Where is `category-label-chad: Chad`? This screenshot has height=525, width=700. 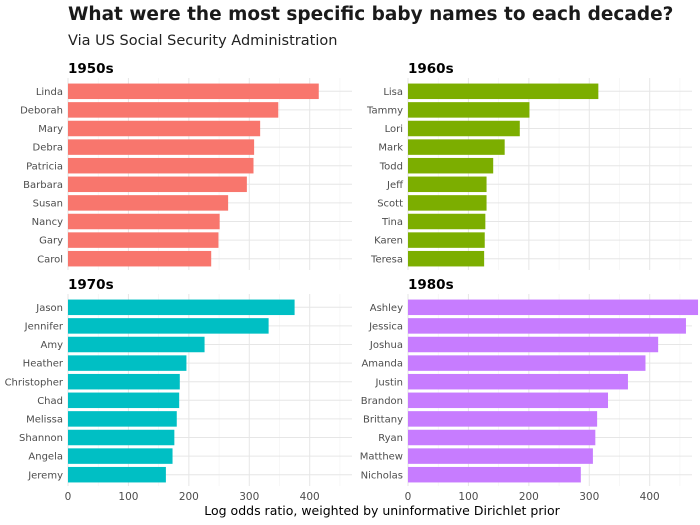
category-label-chad: Chad is located at coordinates (50, 401).